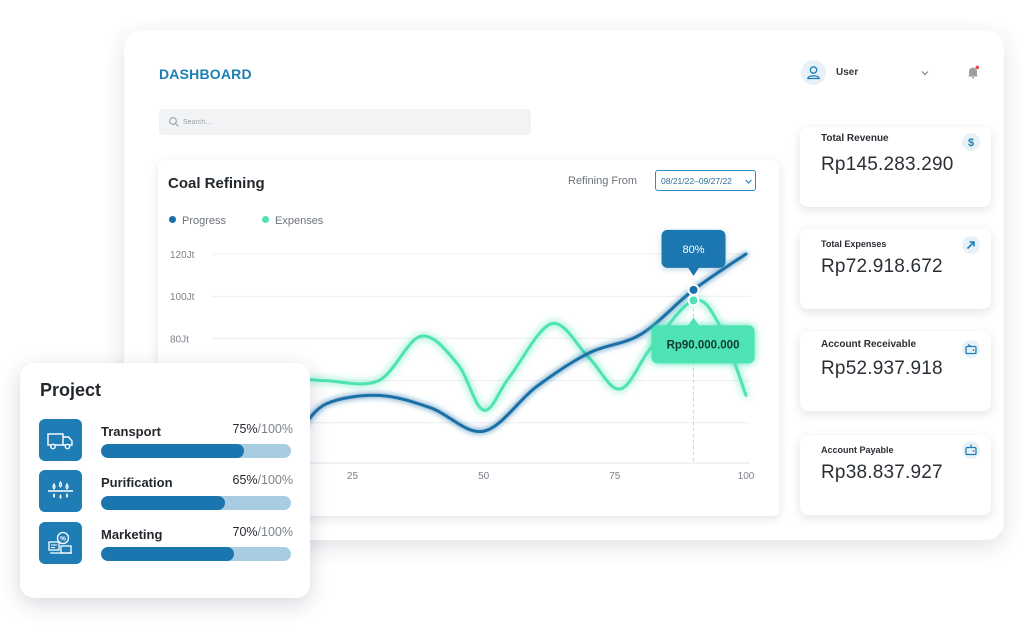 This screenshot has width=1024, height=626. I want to click on project-name: Transport, so click(131, 431).